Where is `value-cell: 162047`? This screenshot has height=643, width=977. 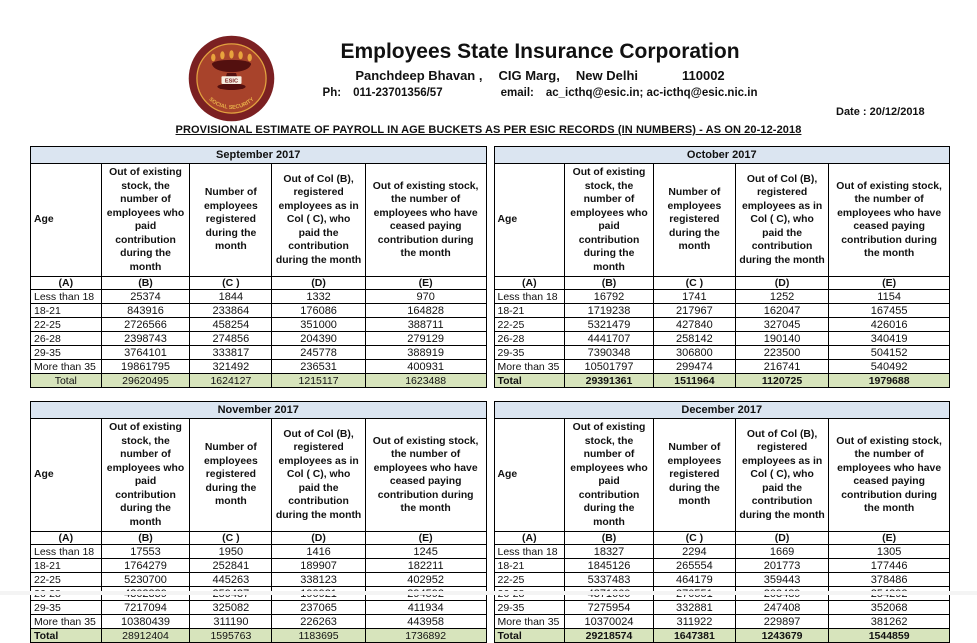
value-cell: 162047 is located at coordinates (782, 311).